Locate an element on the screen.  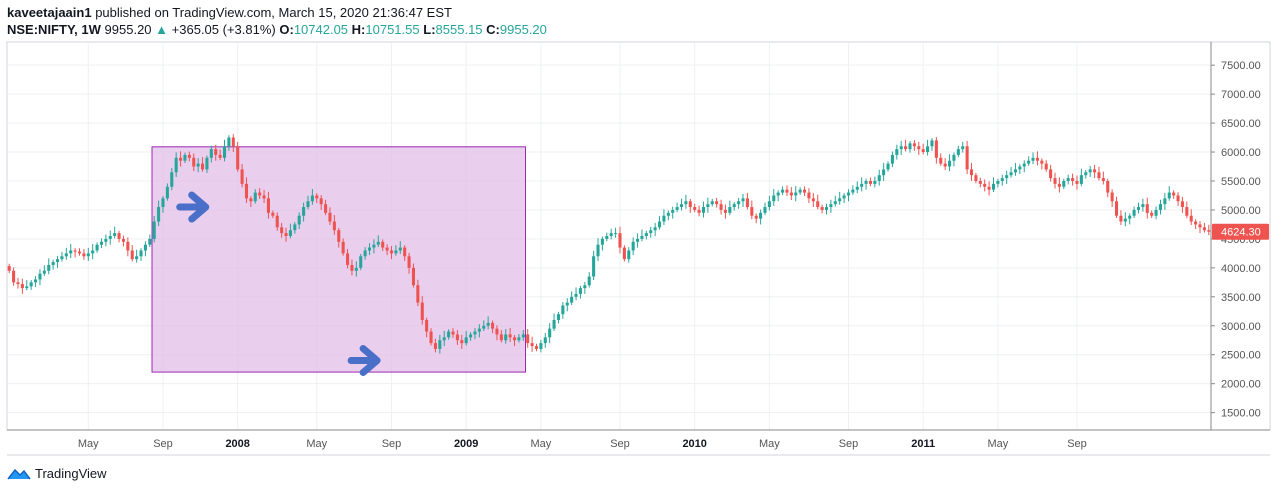
y-tick-label: 2500.00 is located at coordinates (1241, 356).